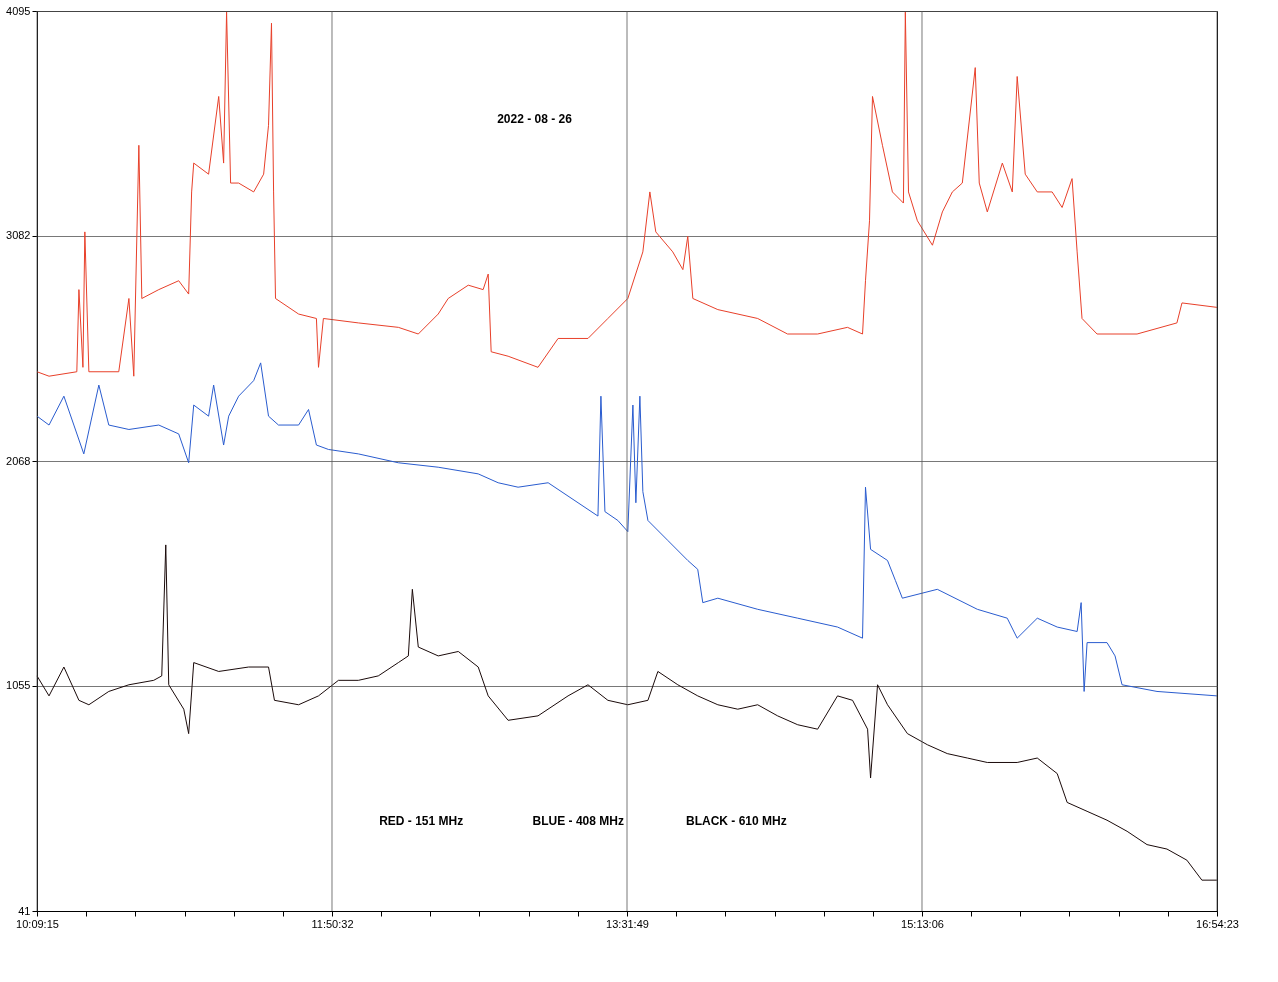  Describe the element at coordinates (18, 460) in the screenshot. I see `y-tick-label: 2068` at that location.